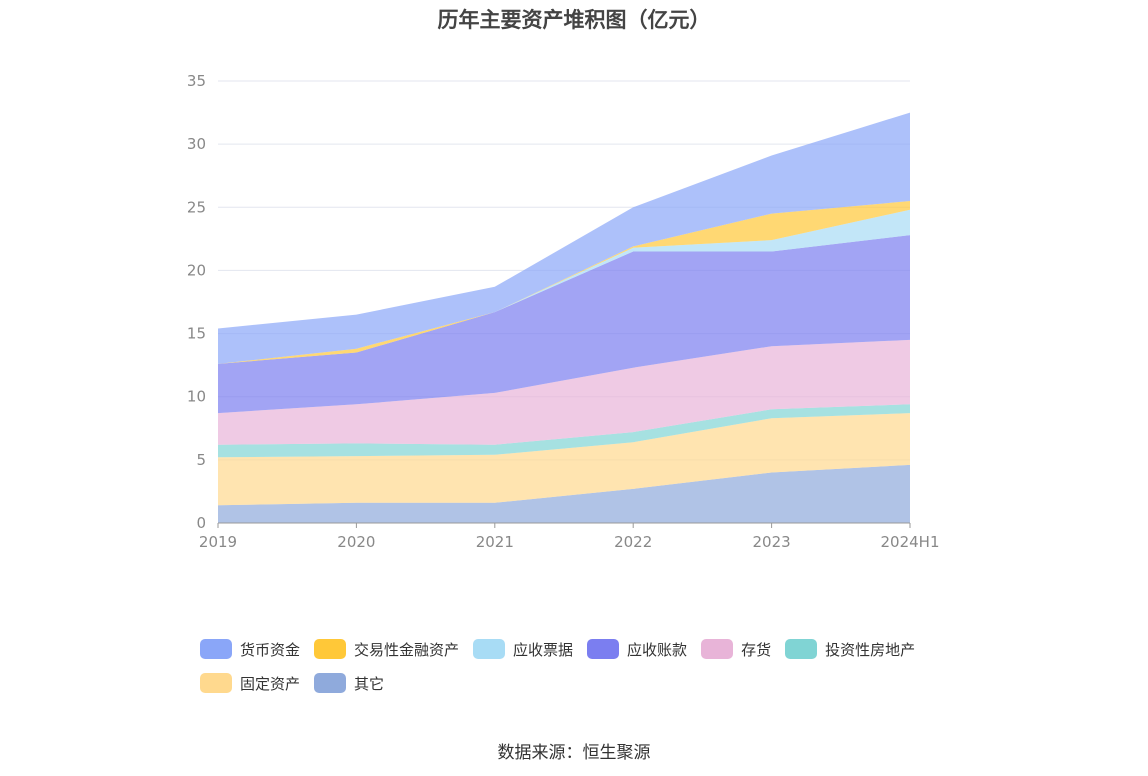  I want to click on legend-item: 应收账款, so click(637, 649).